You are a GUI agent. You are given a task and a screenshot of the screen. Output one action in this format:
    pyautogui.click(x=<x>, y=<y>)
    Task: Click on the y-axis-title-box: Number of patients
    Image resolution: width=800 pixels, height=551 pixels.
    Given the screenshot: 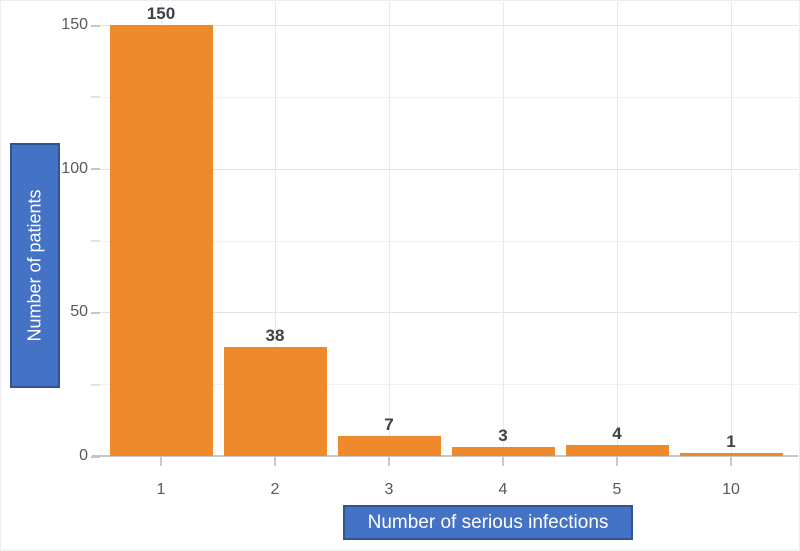 What is the action you would take?
    pyautogui.click(x=35, y=265)
    